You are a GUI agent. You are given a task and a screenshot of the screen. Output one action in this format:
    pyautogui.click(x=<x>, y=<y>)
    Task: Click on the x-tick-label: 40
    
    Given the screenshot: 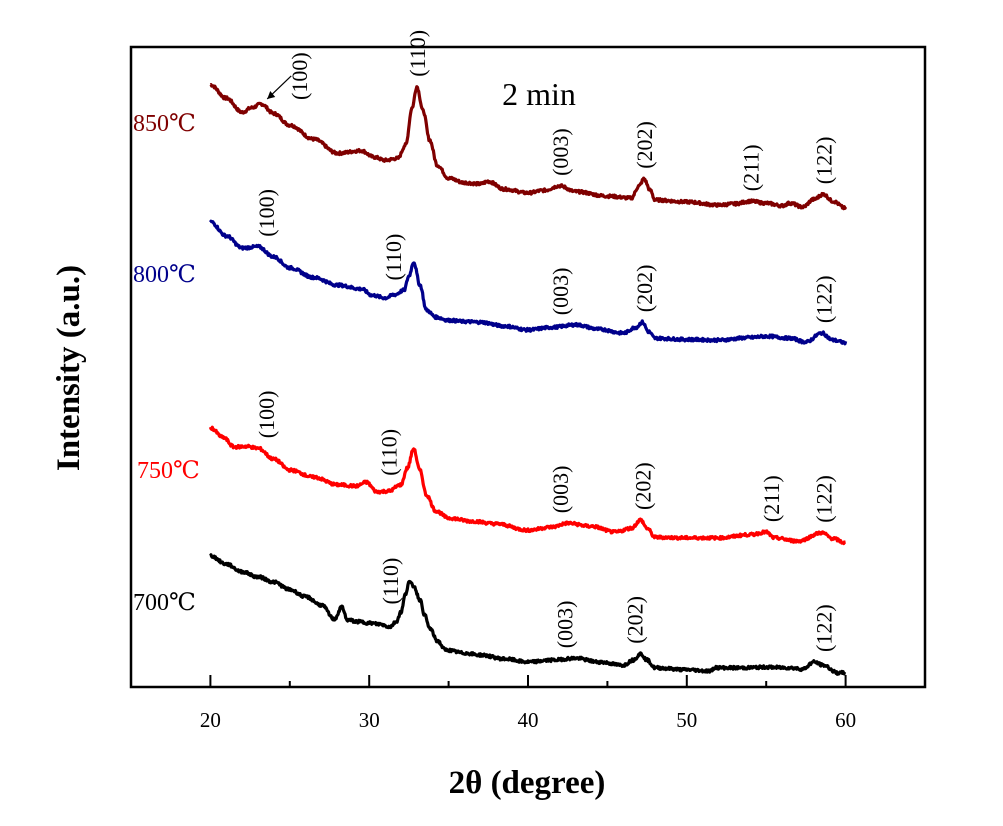 What is the action you would take?
    pyautogui.click(x=528, y=720)
    